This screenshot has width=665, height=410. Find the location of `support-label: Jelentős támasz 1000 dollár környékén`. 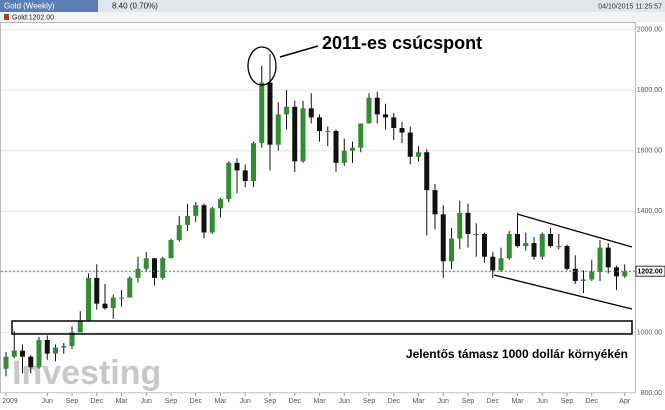

support-label: Jelentős támasz 1000 dollár környékén is located at coordinates (517, 354).